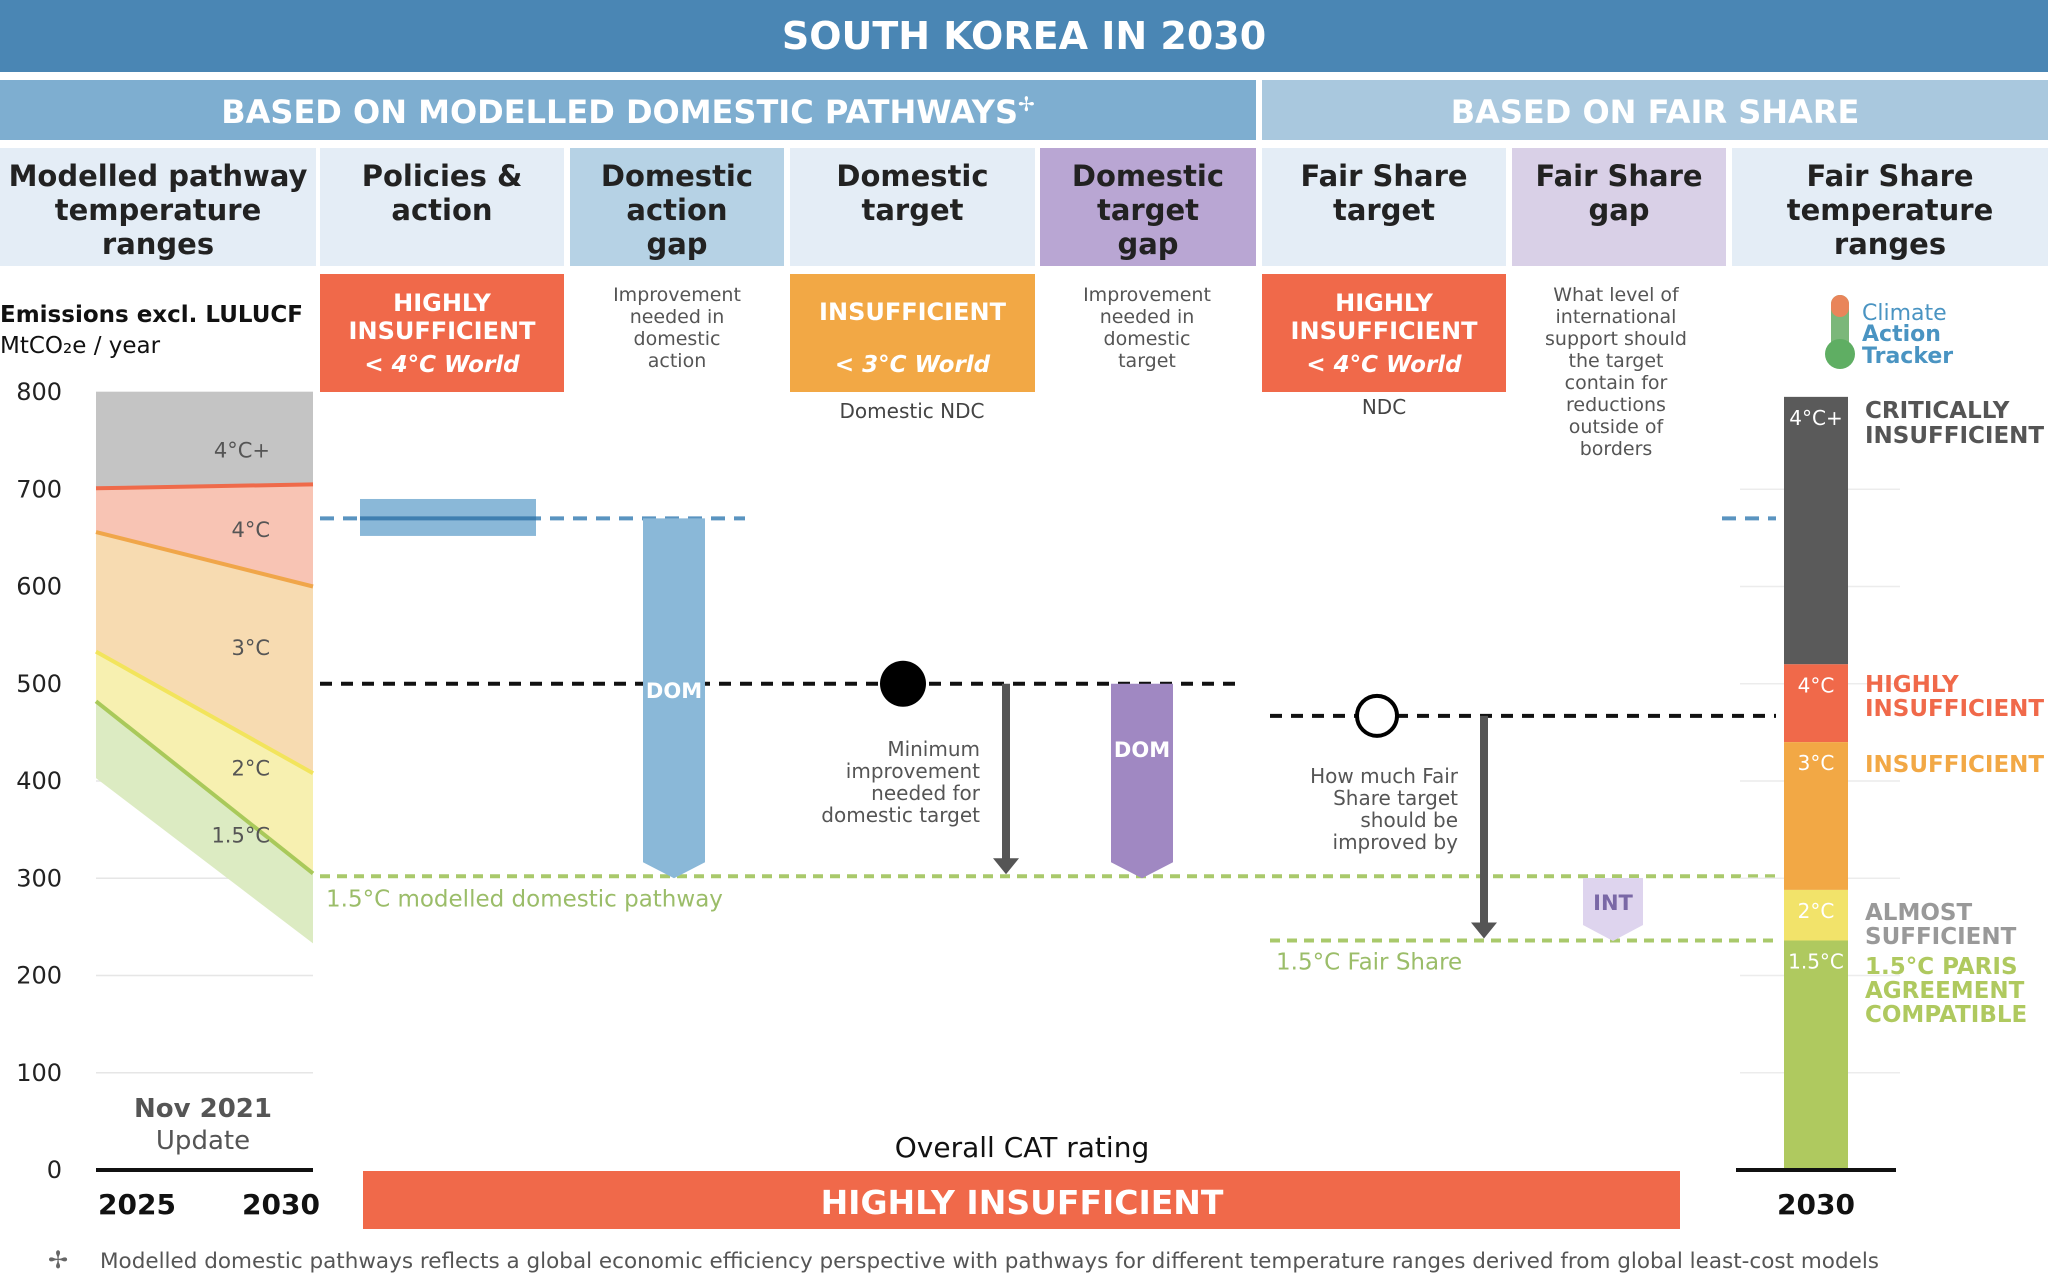 This screenshot has width=2048, height=1288. Describe the element at coordinates (1890, 210) in the screenshot. I see `col-fair-share-ranges-label: temperature` at that location.